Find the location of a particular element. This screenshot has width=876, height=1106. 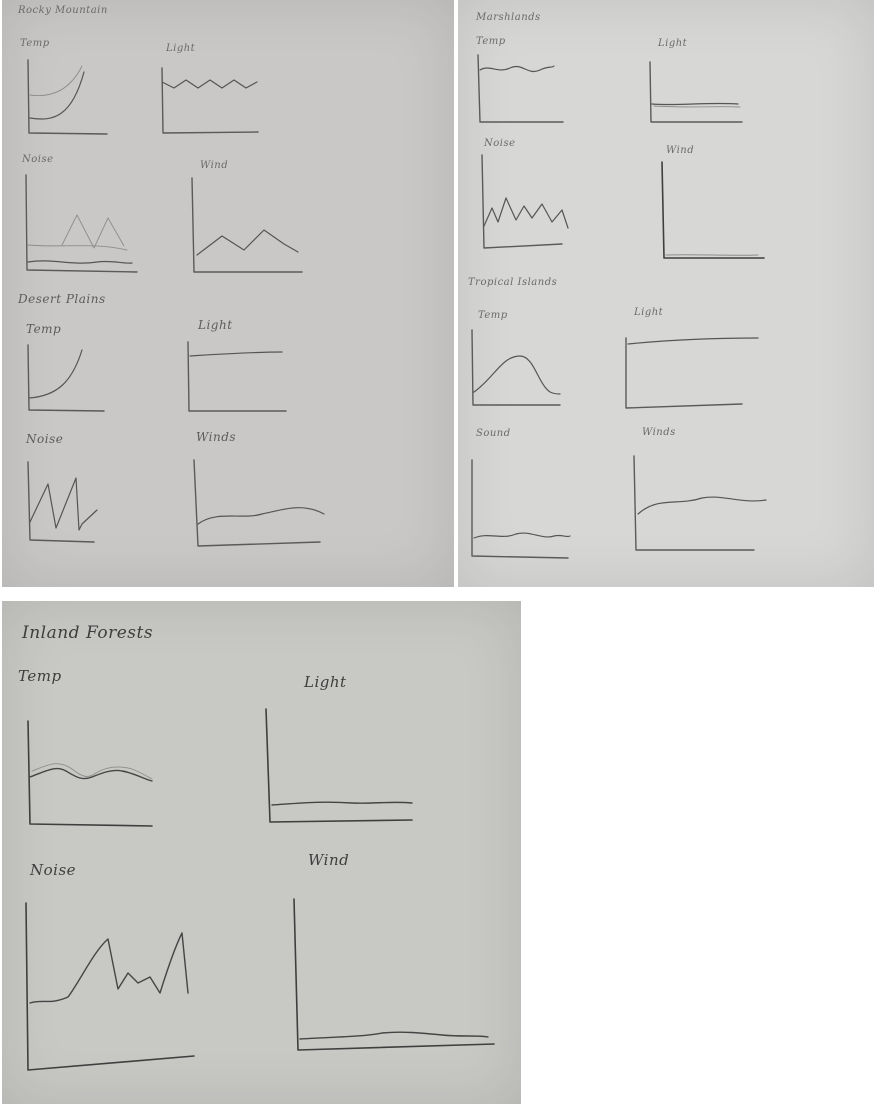

desert-light-sketch is located at coordinates (237, 376).